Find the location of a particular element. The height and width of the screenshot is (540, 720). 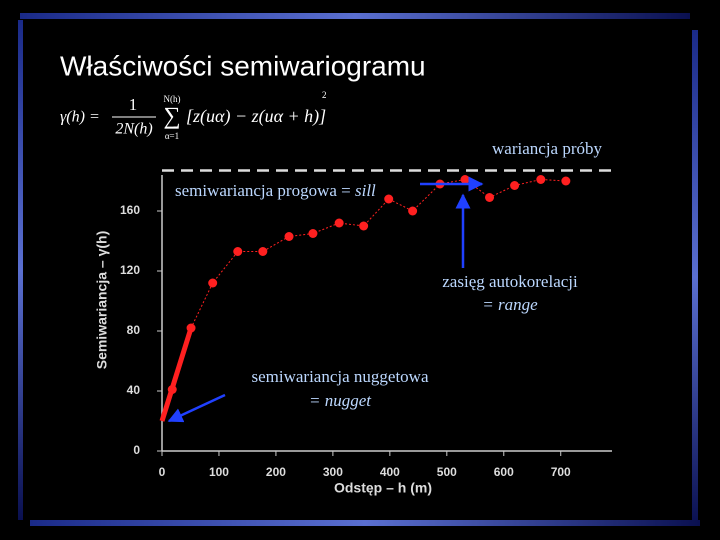

x-tick-label: 700 is located at coordinates (561, 472).